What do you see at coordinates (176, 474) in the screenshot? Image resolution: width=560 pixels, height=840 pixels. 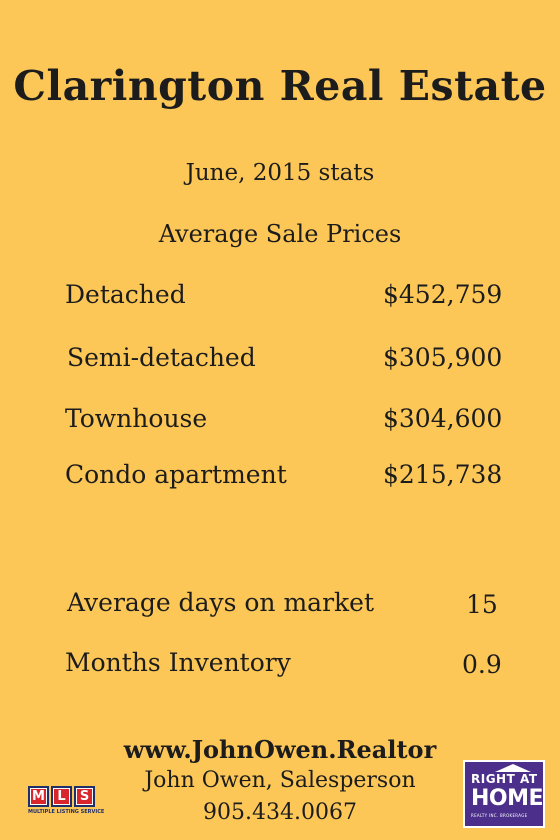 I see `price-label-condo: Condo apartment` at bounding box center [176, 474].